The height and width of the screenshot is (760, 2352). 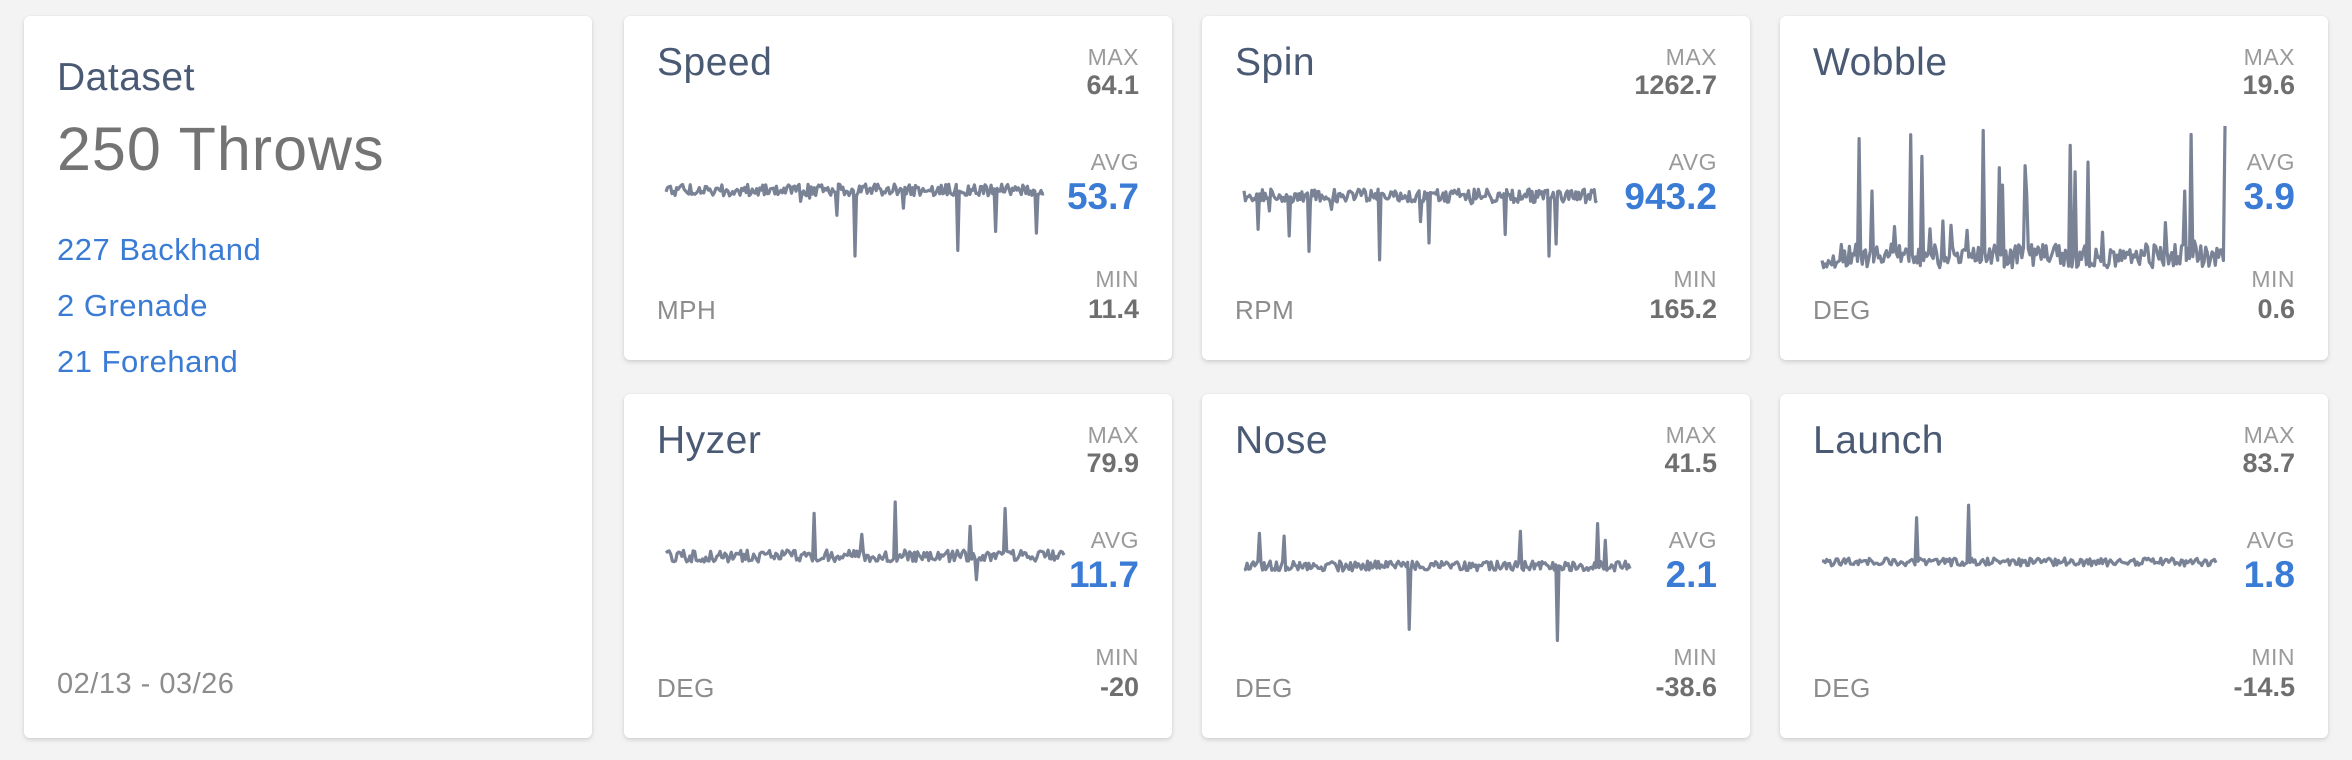 What do you see at coordinates (1275, 62) in the screenshot?
I see `metric-title: Spin` at bounding box center [1275, 62].